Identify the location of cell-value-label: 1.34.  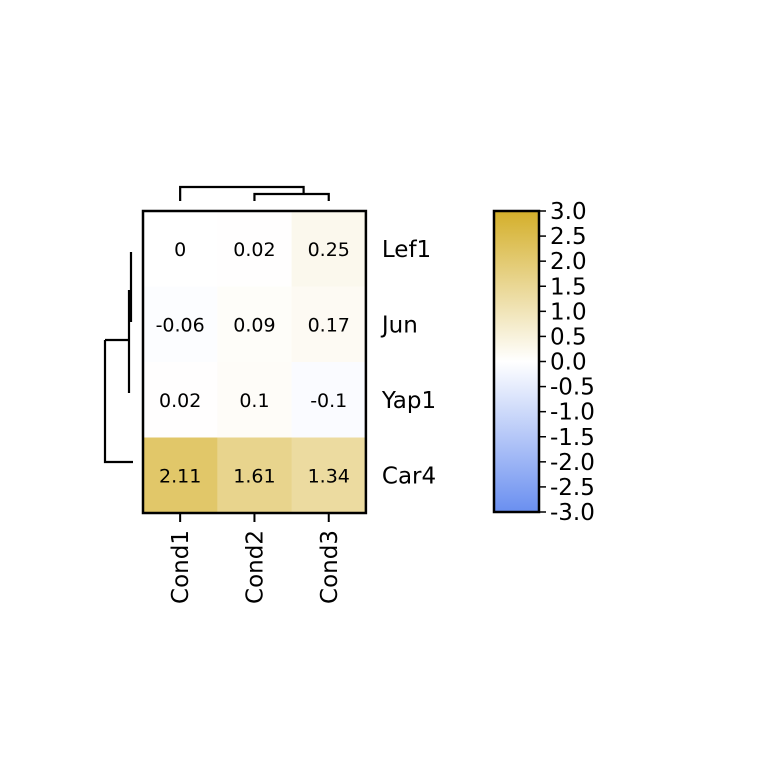
(329, 476).